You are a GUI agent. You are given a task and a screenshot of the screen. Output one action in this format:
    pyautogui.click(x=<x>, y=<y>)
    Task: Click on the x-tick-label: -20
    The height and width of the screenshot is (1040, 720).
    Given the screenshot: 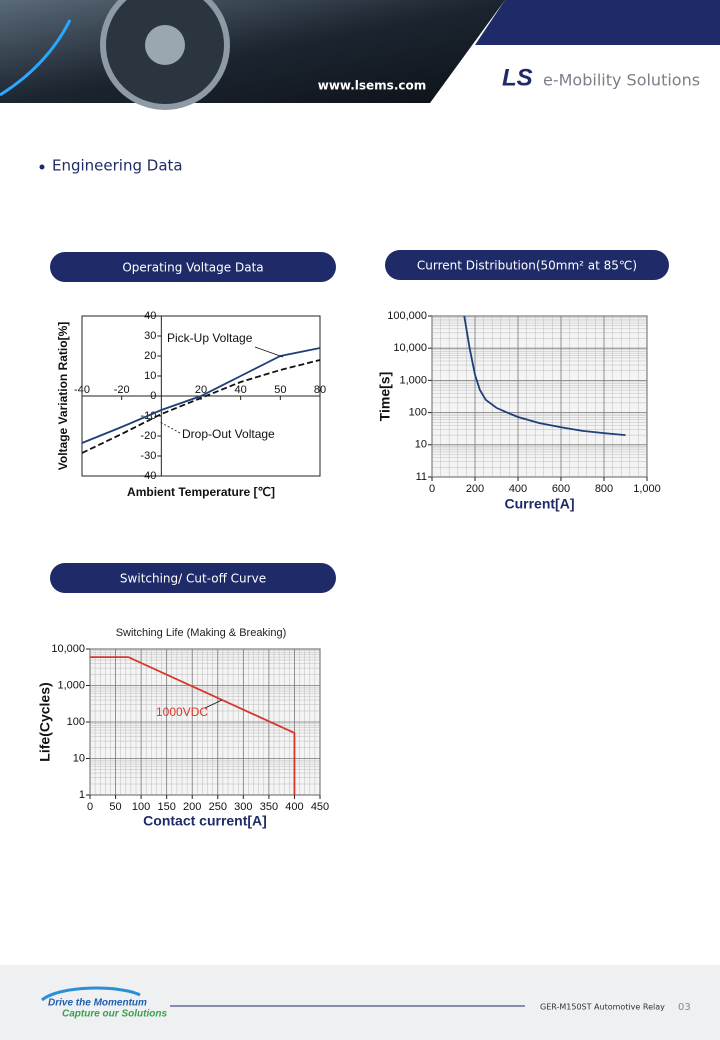 What is the action you would take?
    pyautogui.click(x=122, y=390)
    